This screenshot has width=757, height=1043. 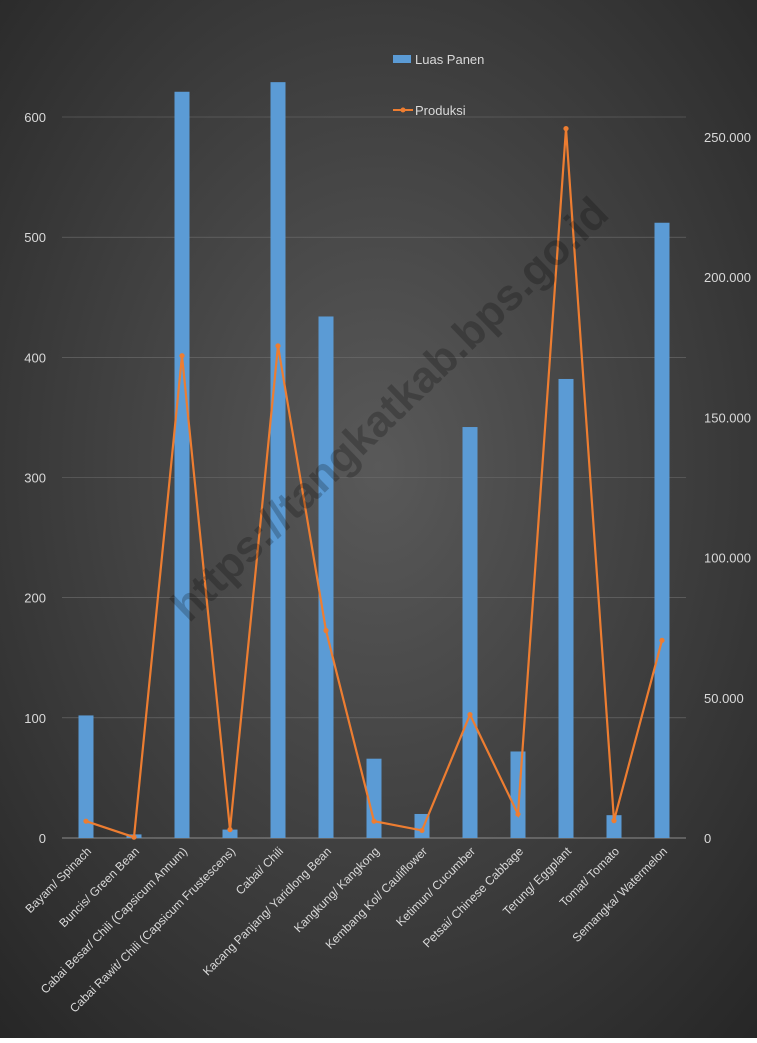 What do you see at coordinates (727, 137) in the screenshot?
I see `right-tick-label: 250.000` at bounding box center [727, 137].